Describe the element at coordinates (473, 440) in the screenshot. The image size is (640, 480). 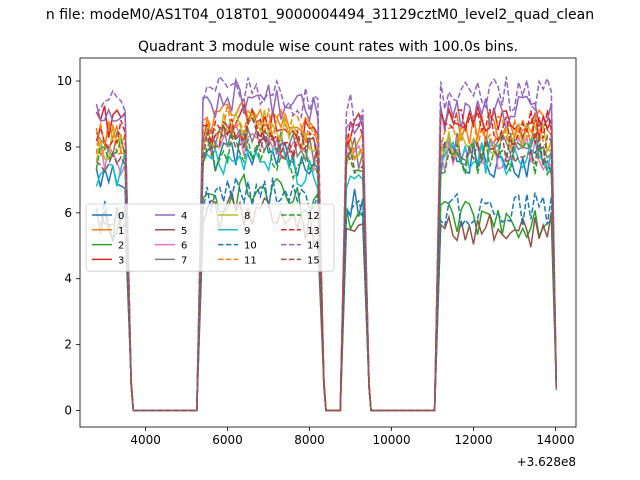
I see `x-tick-label: 12000` at that location.